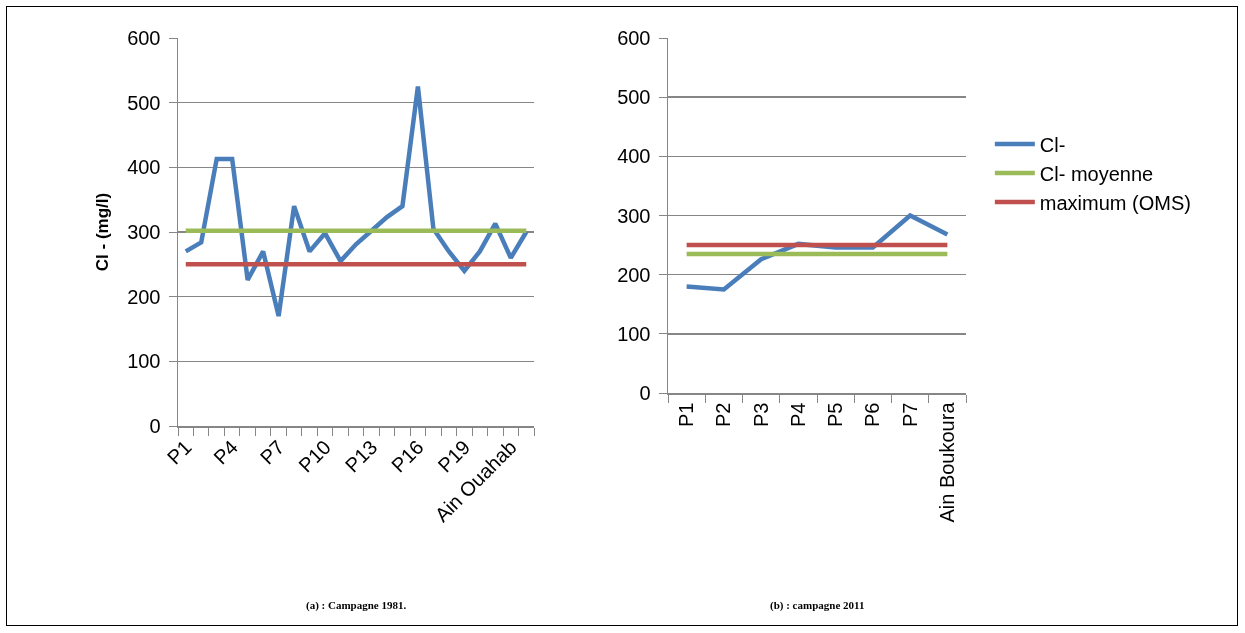  Describe the element at coordinates (817, 605) in the screenshot. I see `text: (b) : campagne 2011` at that location.